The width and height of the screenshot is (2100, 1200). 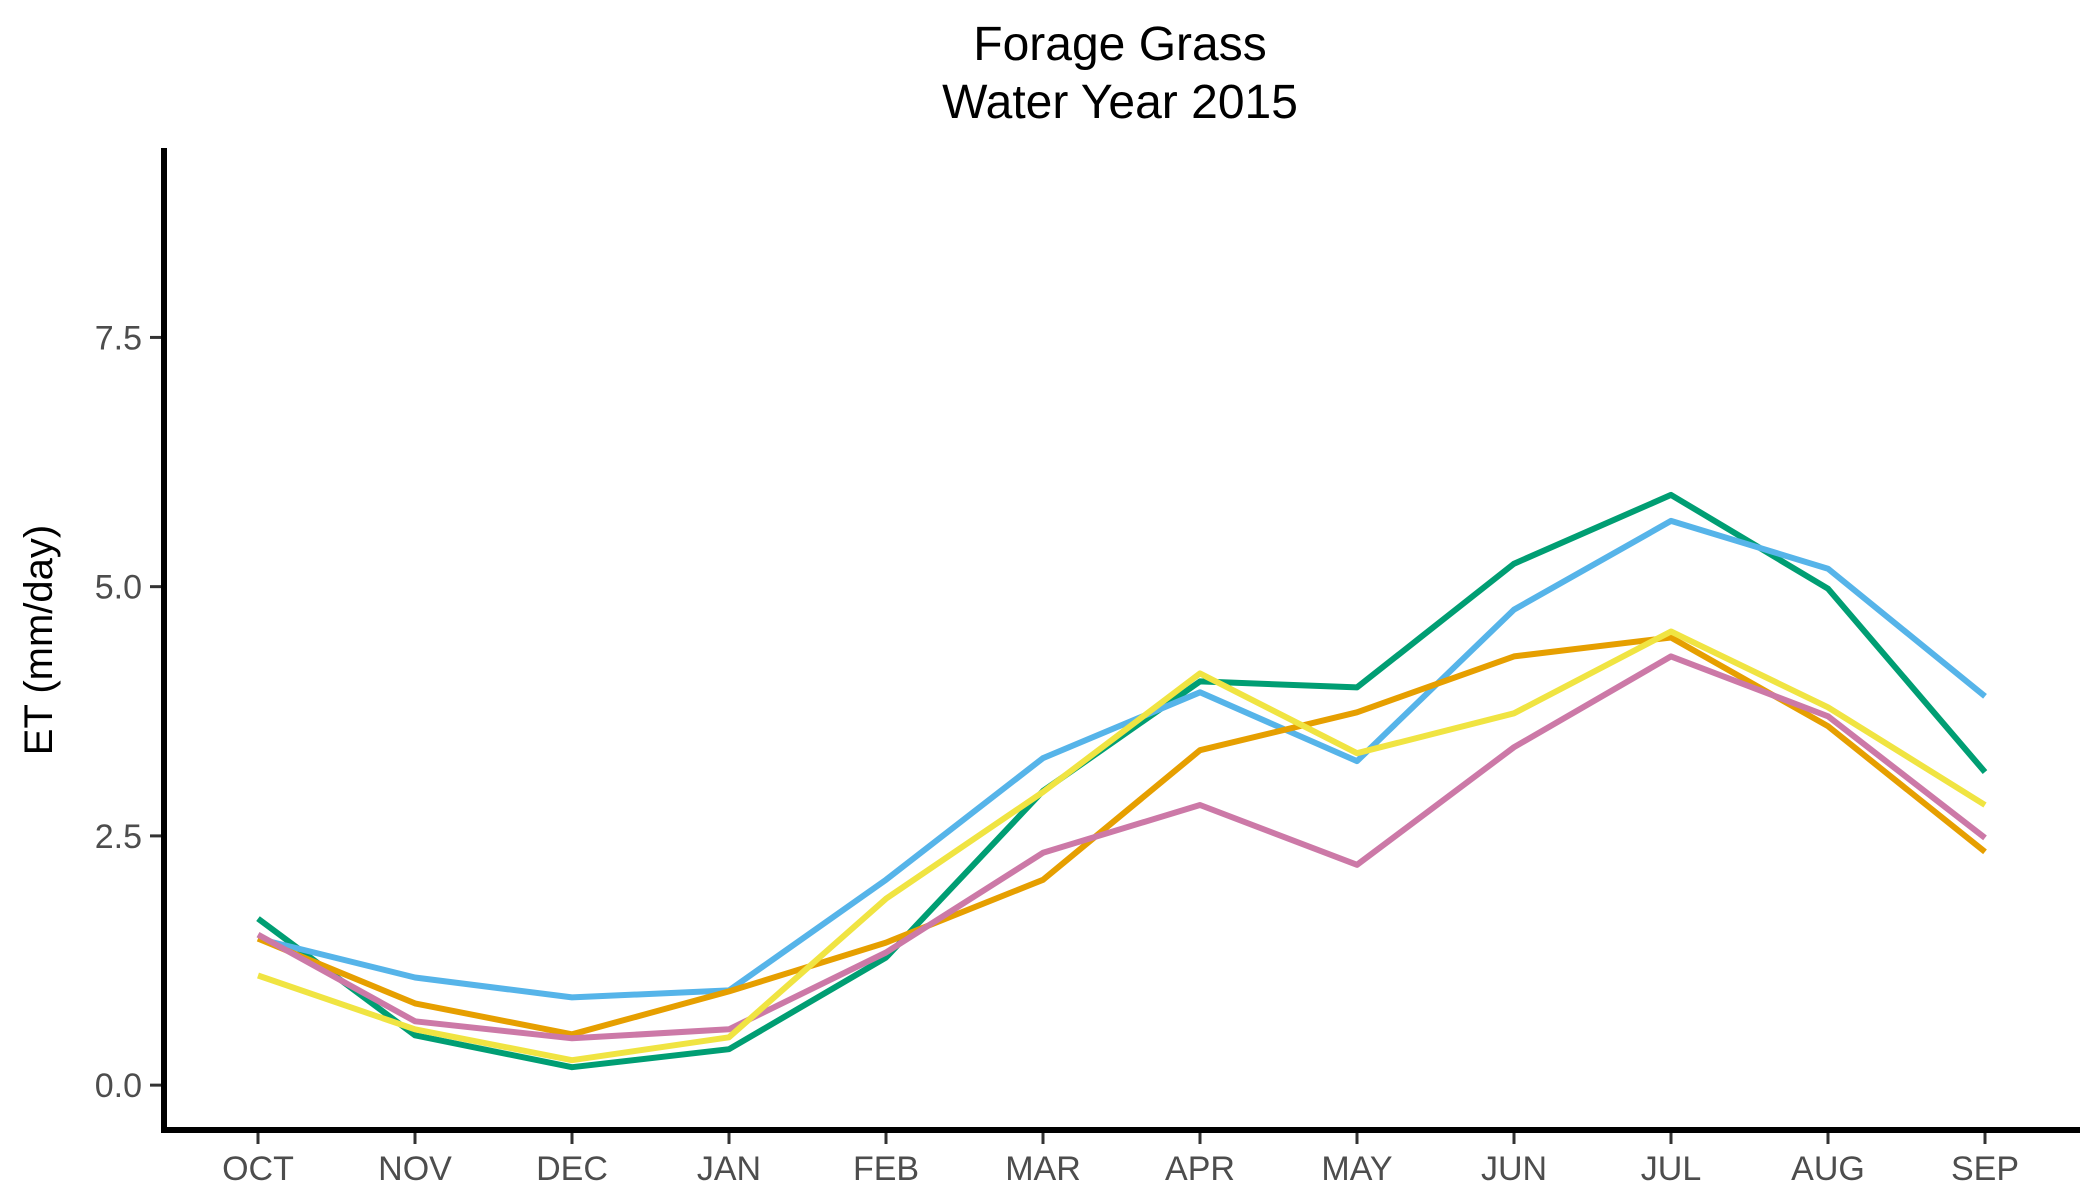 What do you see at coordinates (39, 640) in the screenshot?
I see `y-axis-title: ET (mm/day)` at bounding box center [39, 640].